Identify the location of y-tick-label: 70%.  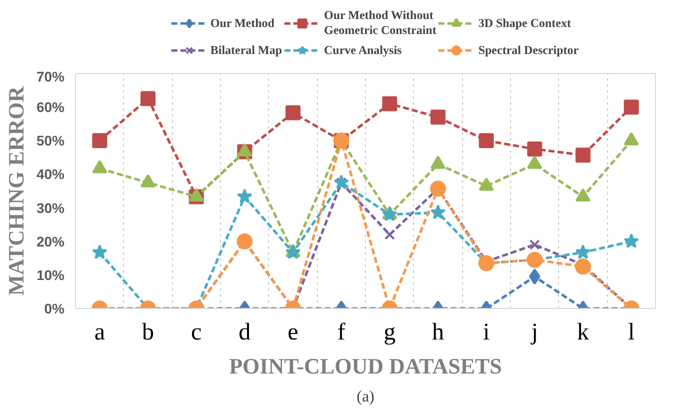
(51, 76).